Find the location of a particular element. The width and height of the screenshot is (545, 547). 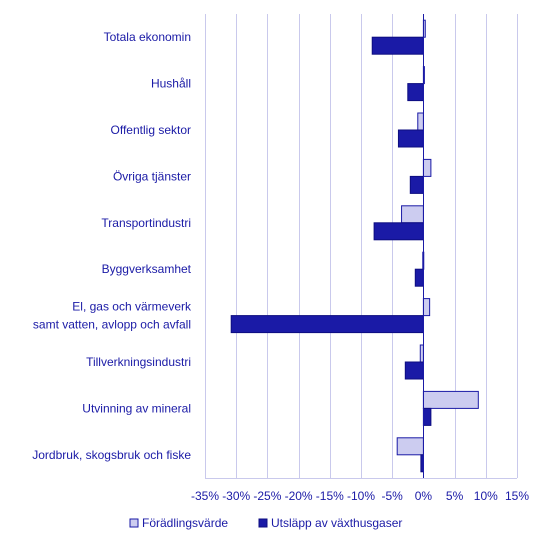

category-label: El, gas och värmeverk is located at coordinates (132, 307).